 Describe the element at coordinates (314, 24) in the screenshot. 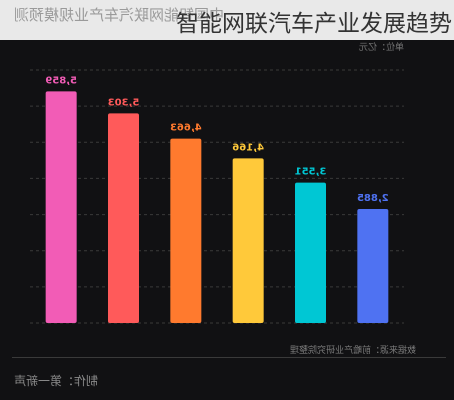

I see `page-title: 智能网联汽车产业发展趋势` at that location.